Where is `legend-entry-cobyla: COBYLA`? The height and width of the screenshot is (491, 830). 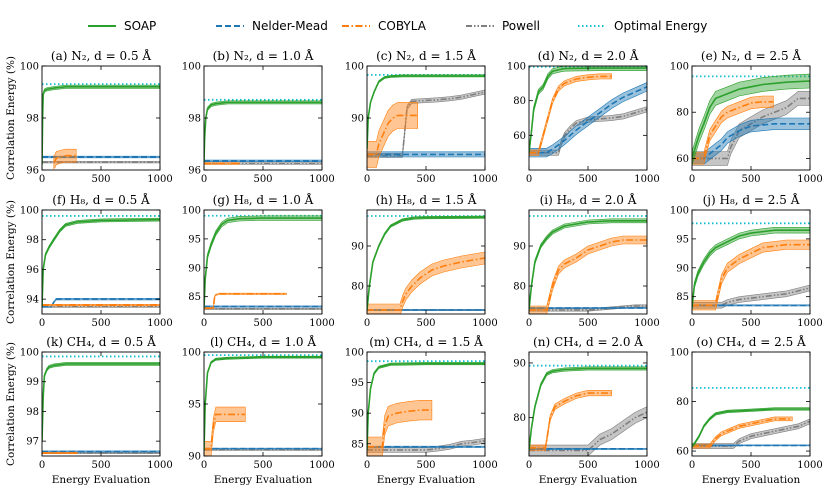
legend-entry-cobyla: COBYLA is located at coordinates (384, 26).